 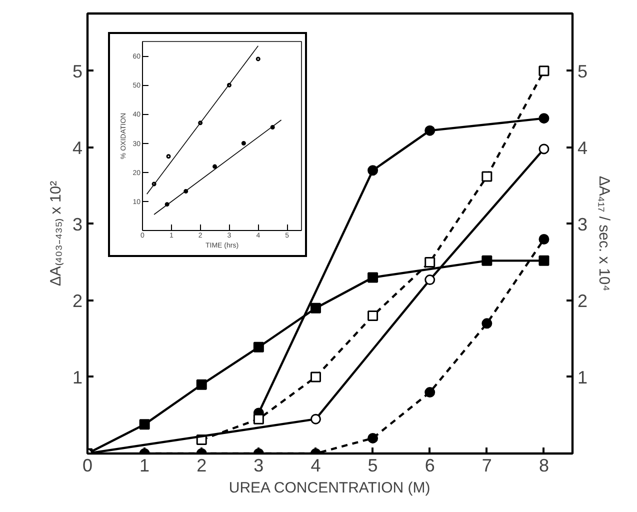 I want to click on x-tick-label: 2, so click(x=201, y=466).